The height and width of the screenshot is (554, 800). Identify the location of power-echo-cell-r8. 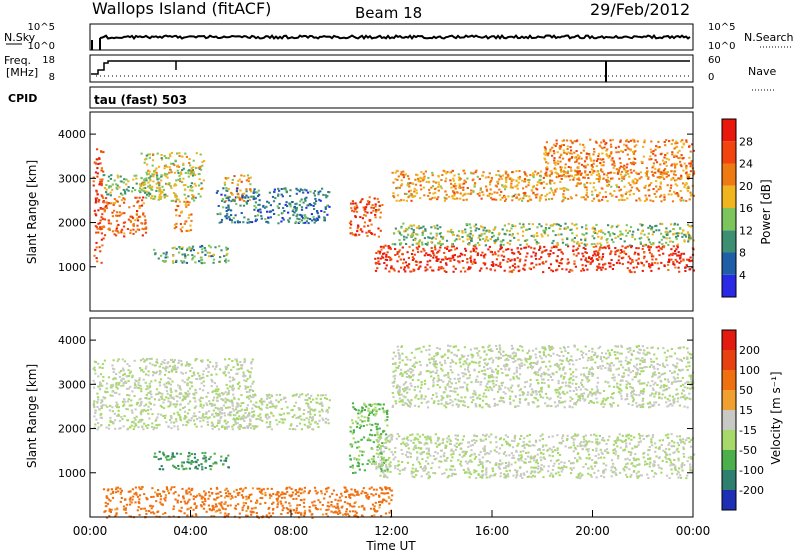
(354, 207).